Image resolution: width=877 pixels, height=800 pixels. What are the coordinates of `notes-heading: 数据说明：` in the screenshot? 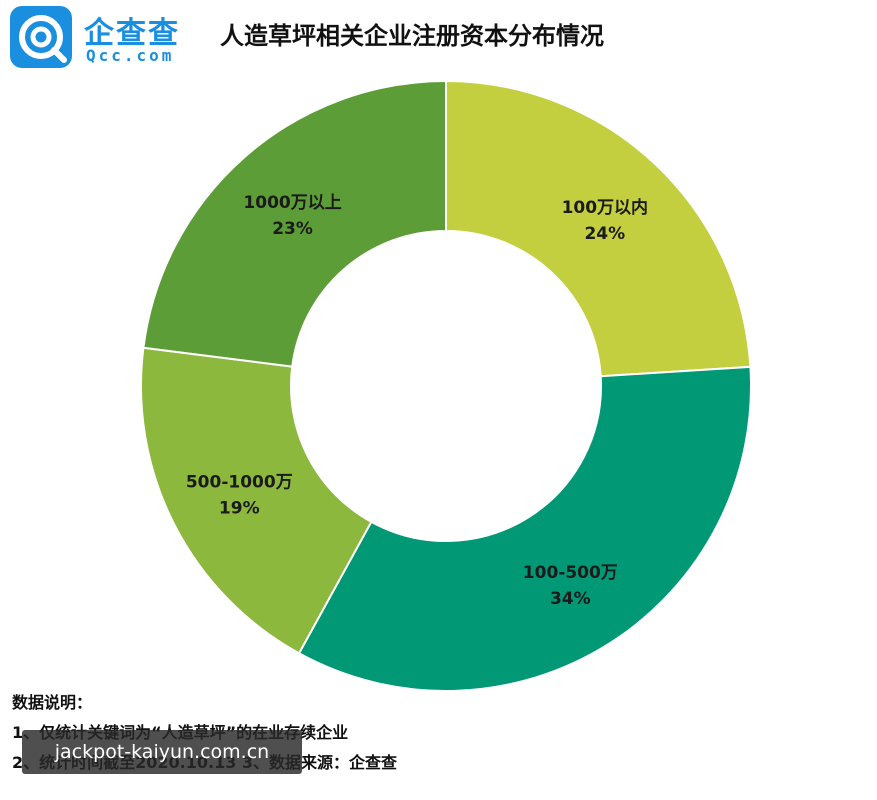 It's located at (52, 702).